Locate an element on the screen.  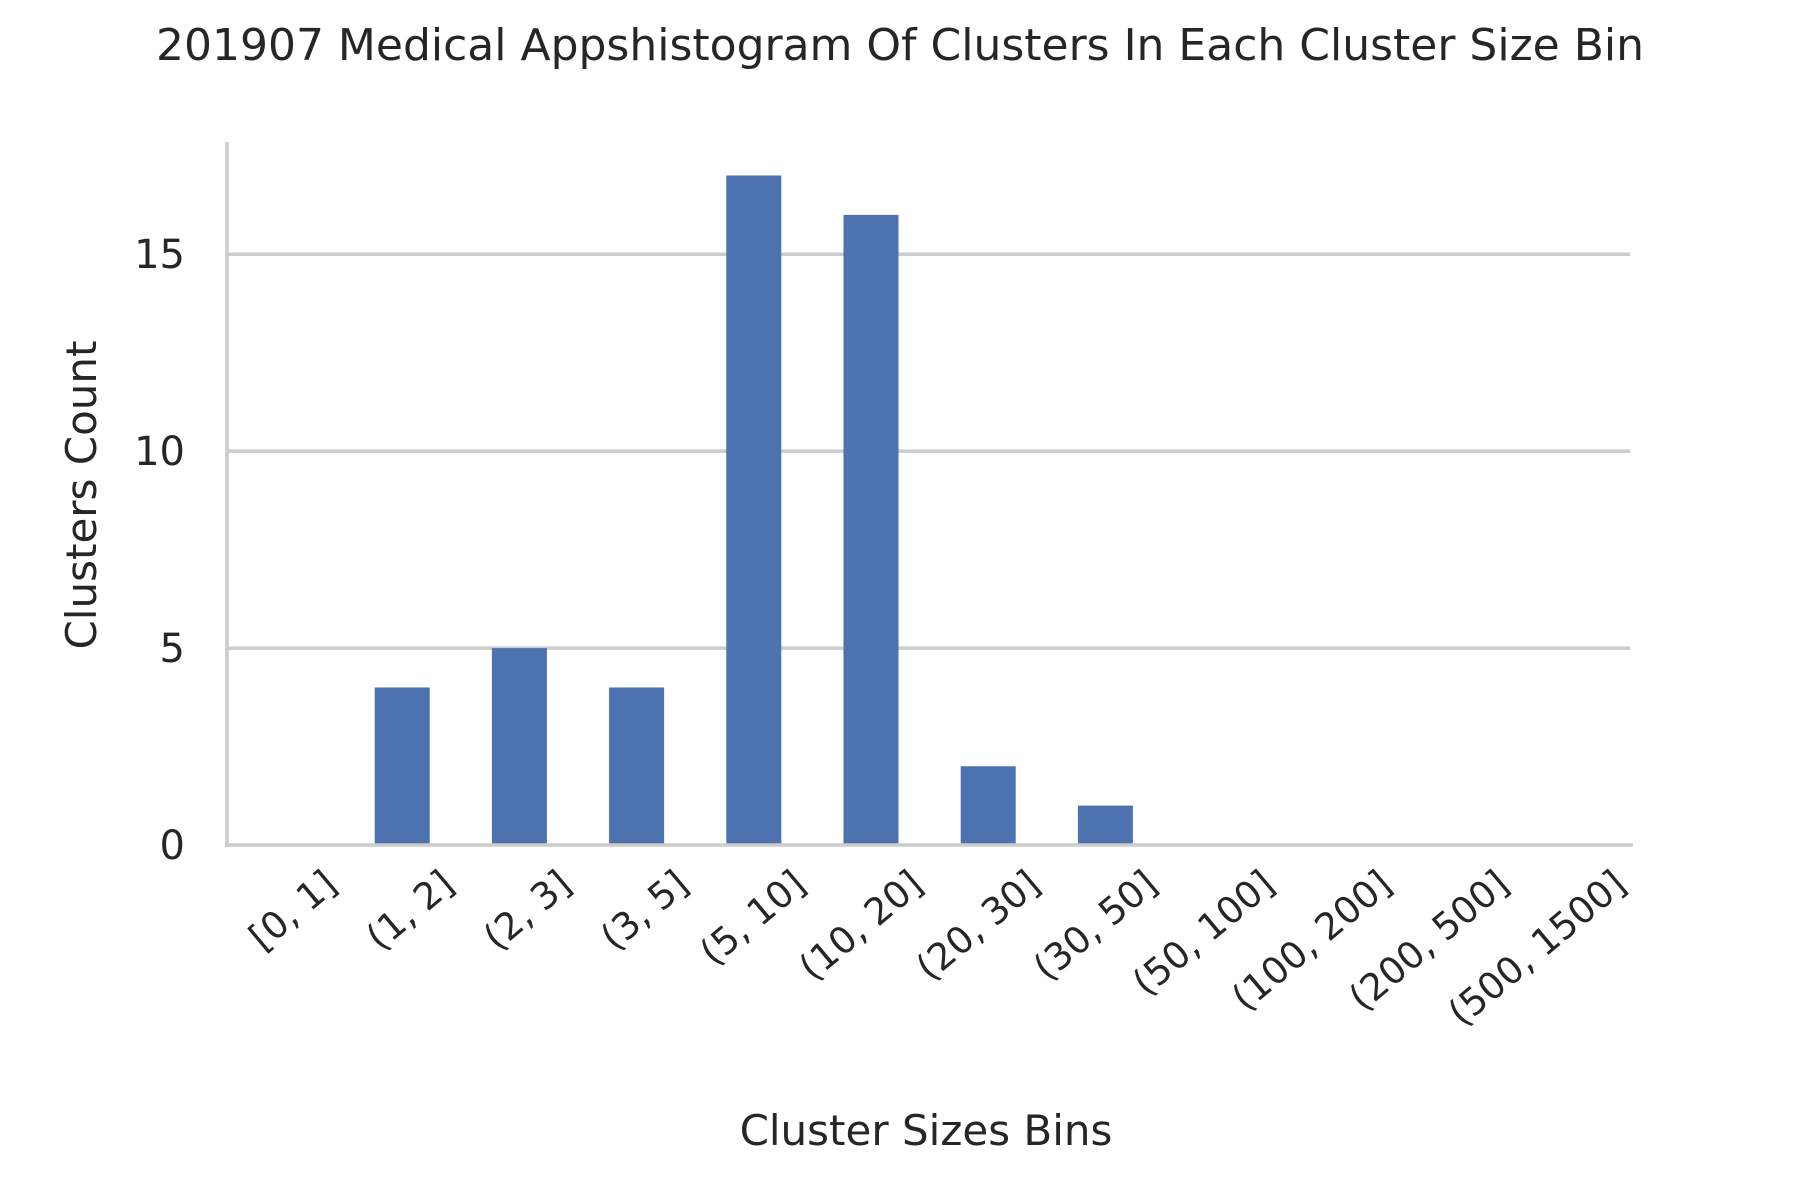
x-tick-label: (3, 5] is located at coordinates (645, 910).